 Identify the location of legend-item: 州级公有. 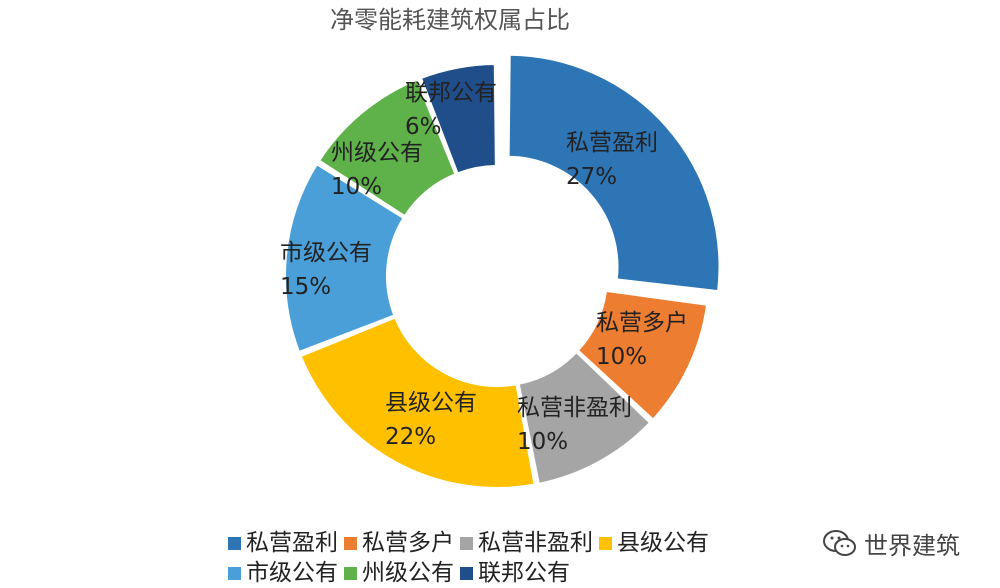
(399, 573).